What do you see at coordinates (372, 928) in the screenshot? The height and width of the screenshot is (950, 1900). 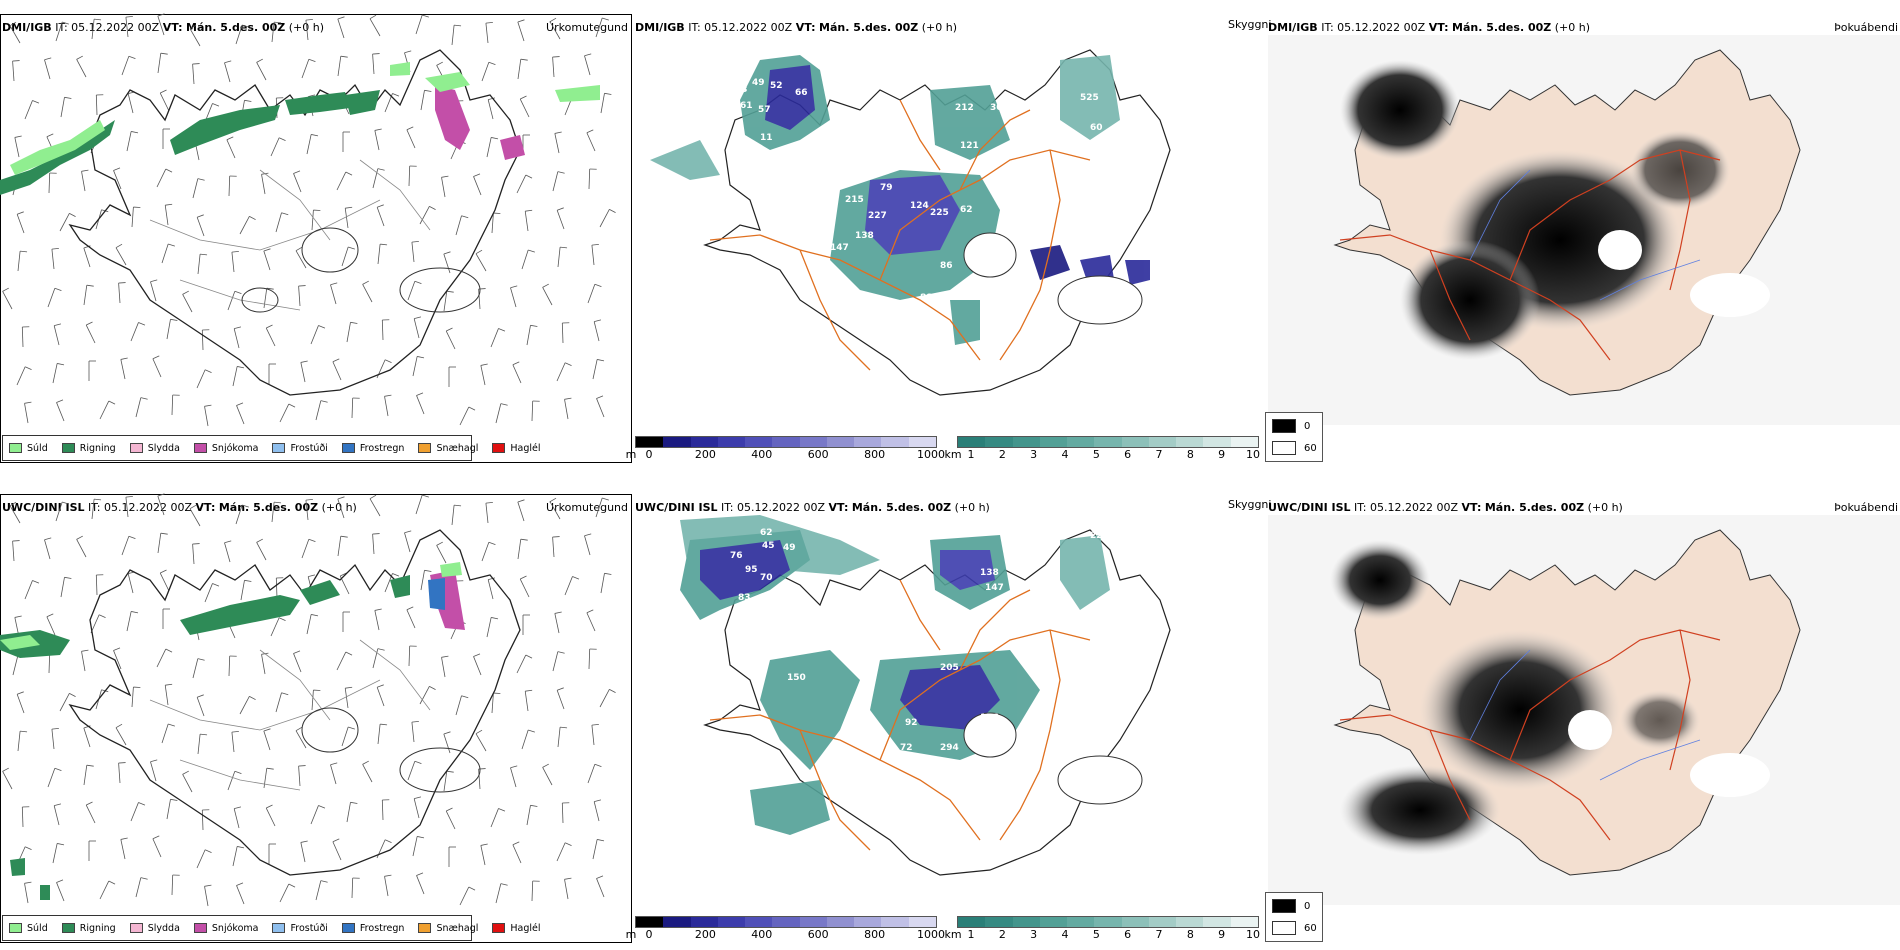 I see `legend-item: Frostregn` at bounding box center [372, 928].